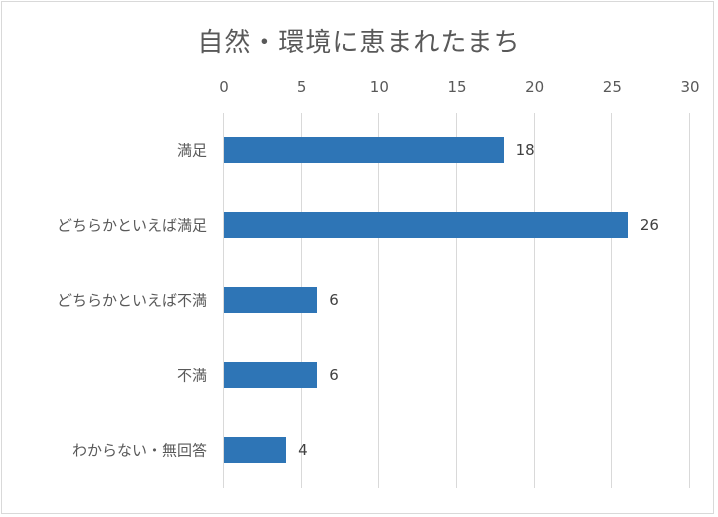 This screenshot has height=517, width=718. I want to click on x-tick-label: 20, so click(535, 87).